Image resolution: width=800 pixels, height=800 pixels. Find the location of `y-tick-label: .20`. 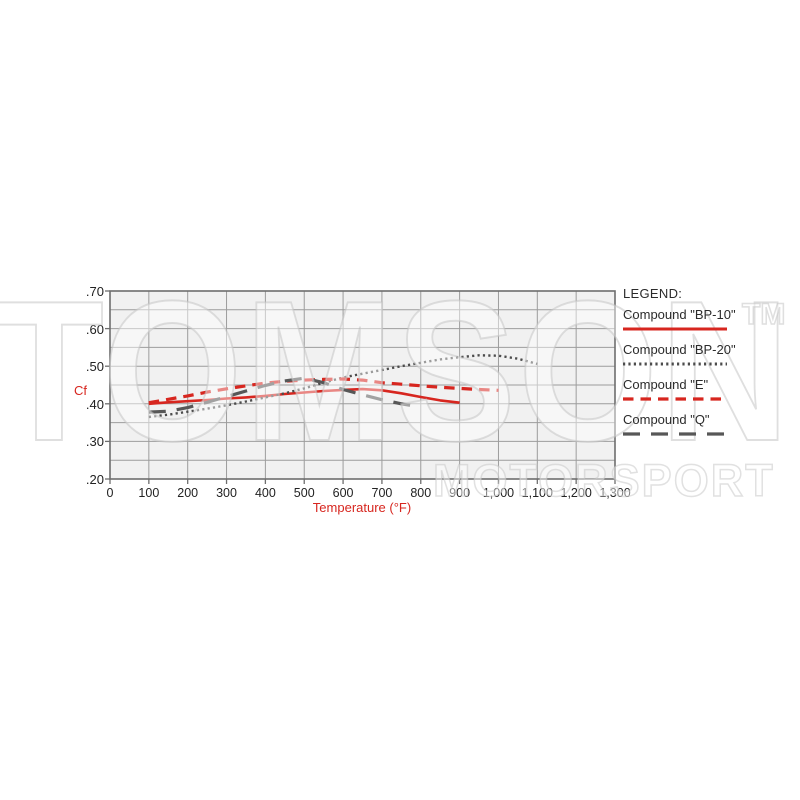

y-tick-label: .20 is located at coordinates (94, 479).